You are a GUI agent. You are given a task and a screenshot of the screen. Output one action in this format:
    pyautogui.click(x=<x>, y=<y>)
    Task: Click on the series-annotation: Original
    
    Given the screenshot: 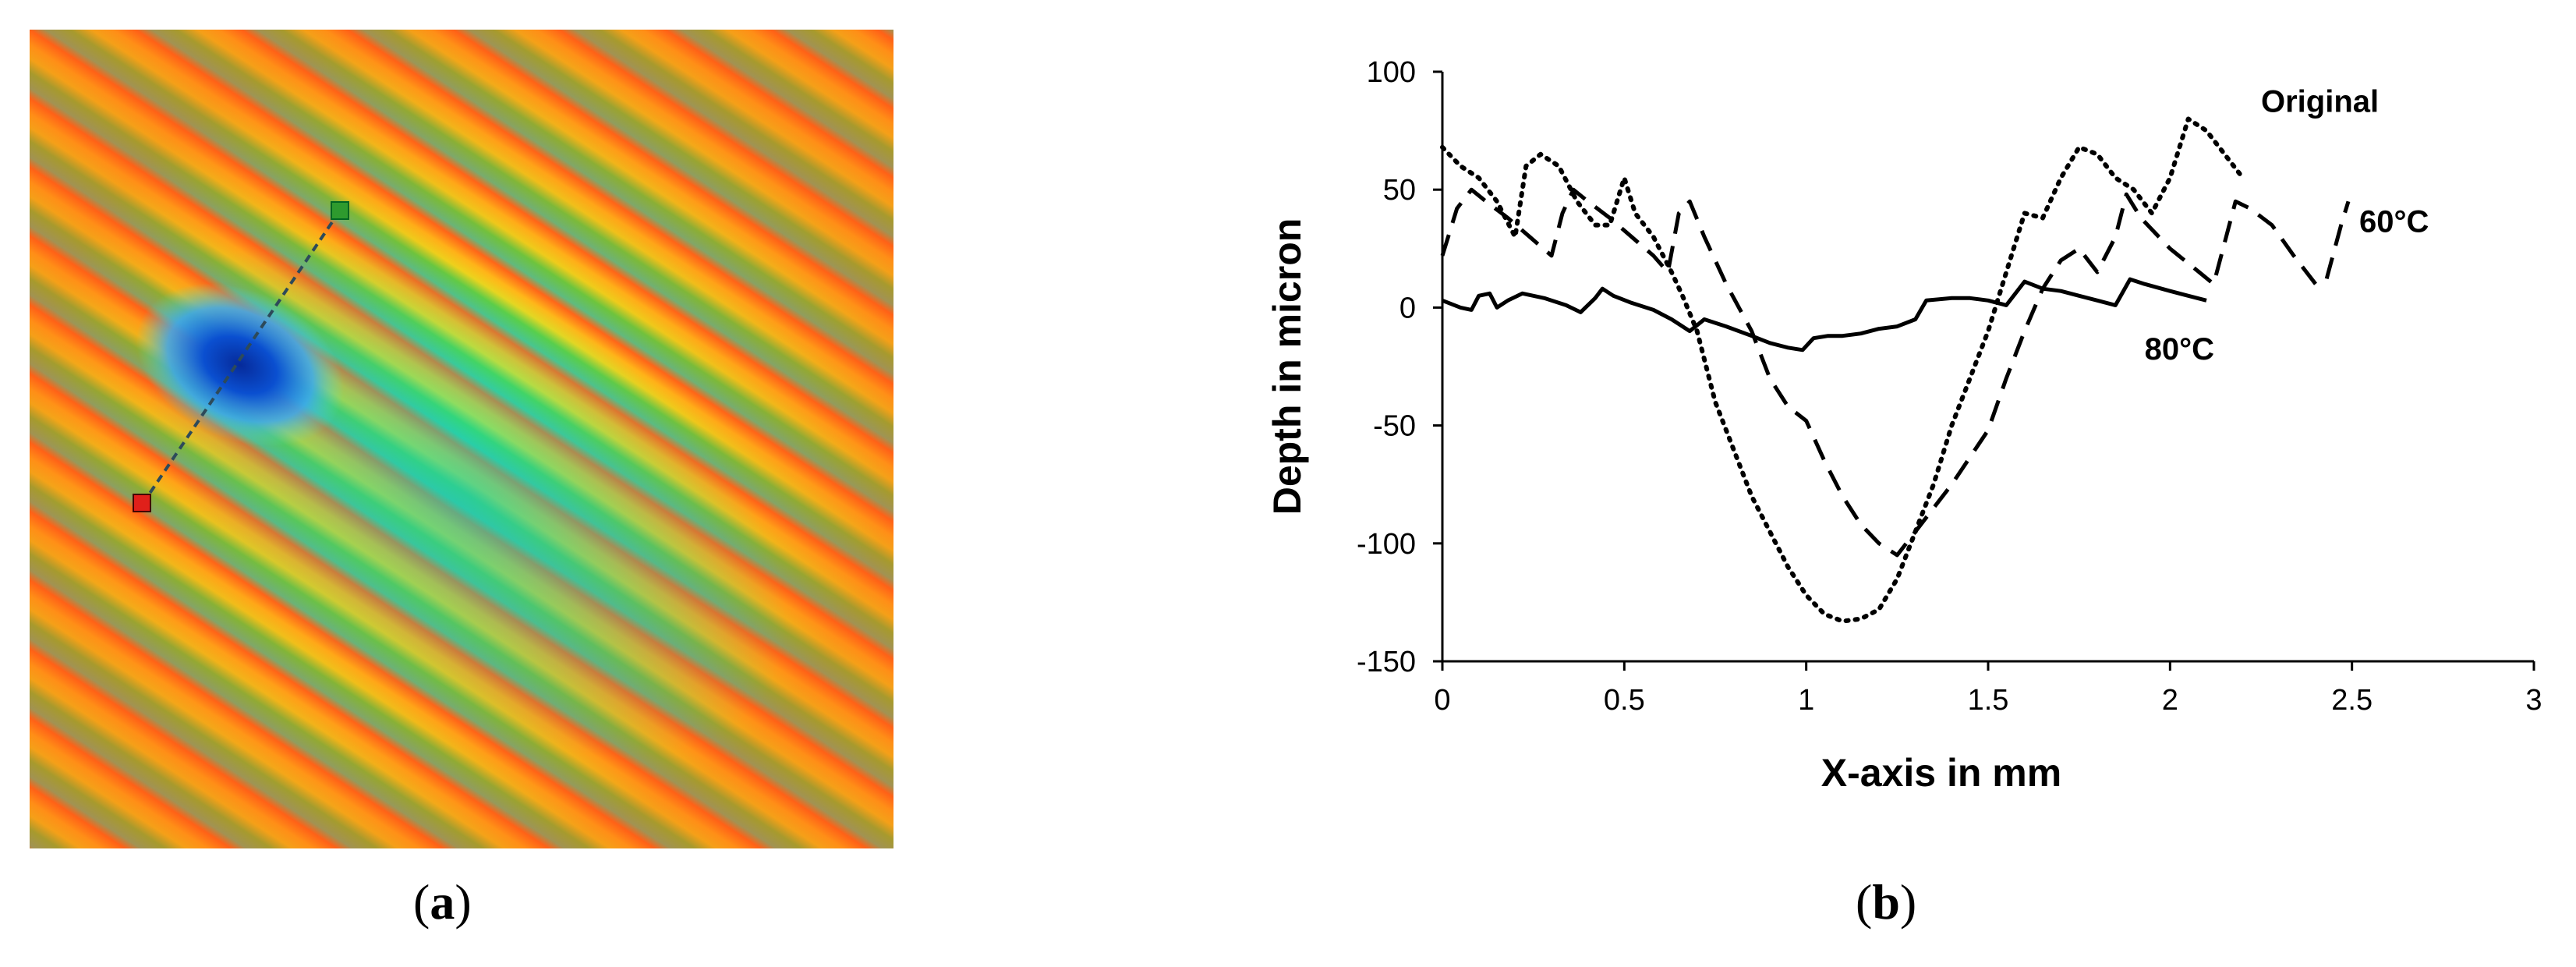 What is the action you would take?
    pyautogui.click(x=2320, y=101)
    